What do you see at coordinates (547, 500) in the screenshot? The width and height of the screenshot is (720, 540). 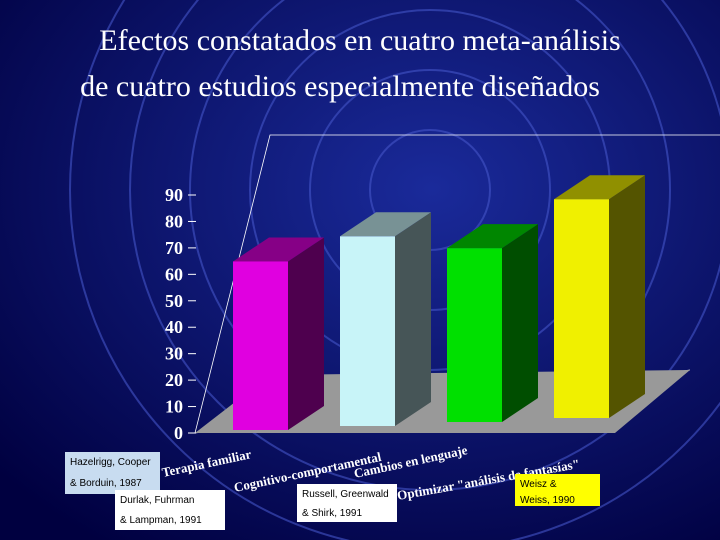 I see `source-text: Weiss, 1990` at bounding box center [547, 500].